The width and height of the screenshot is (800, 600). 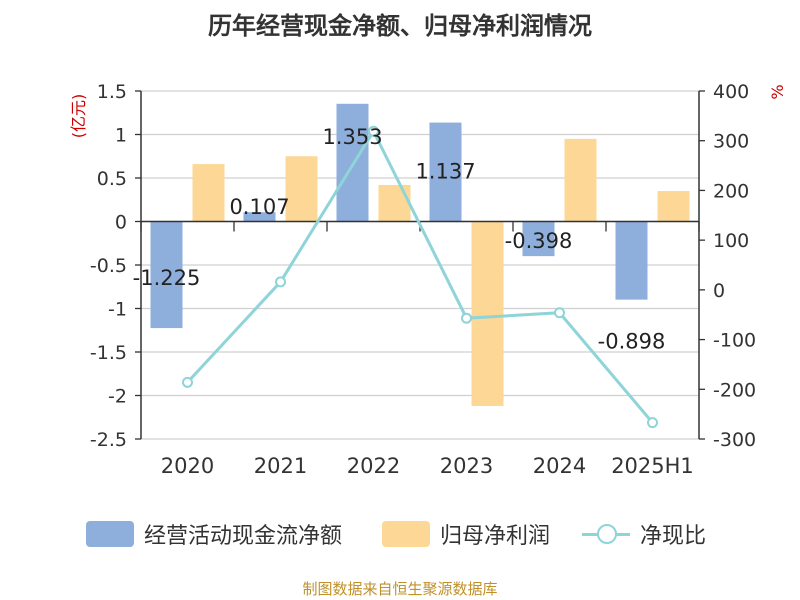 I want to click on category-label: 2022, so click(x=373, y=466).